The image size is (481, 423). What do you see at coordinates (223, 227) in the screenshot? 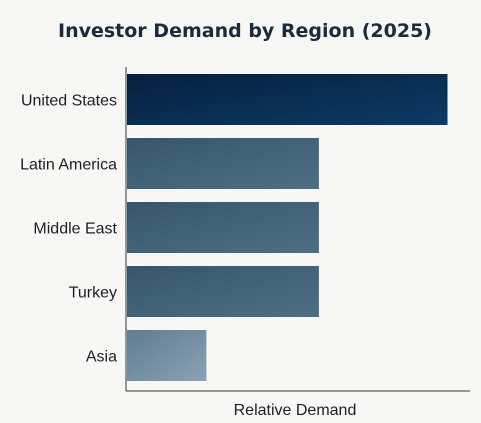
I see `bar-middle-east` at bounding box center [223, 227].